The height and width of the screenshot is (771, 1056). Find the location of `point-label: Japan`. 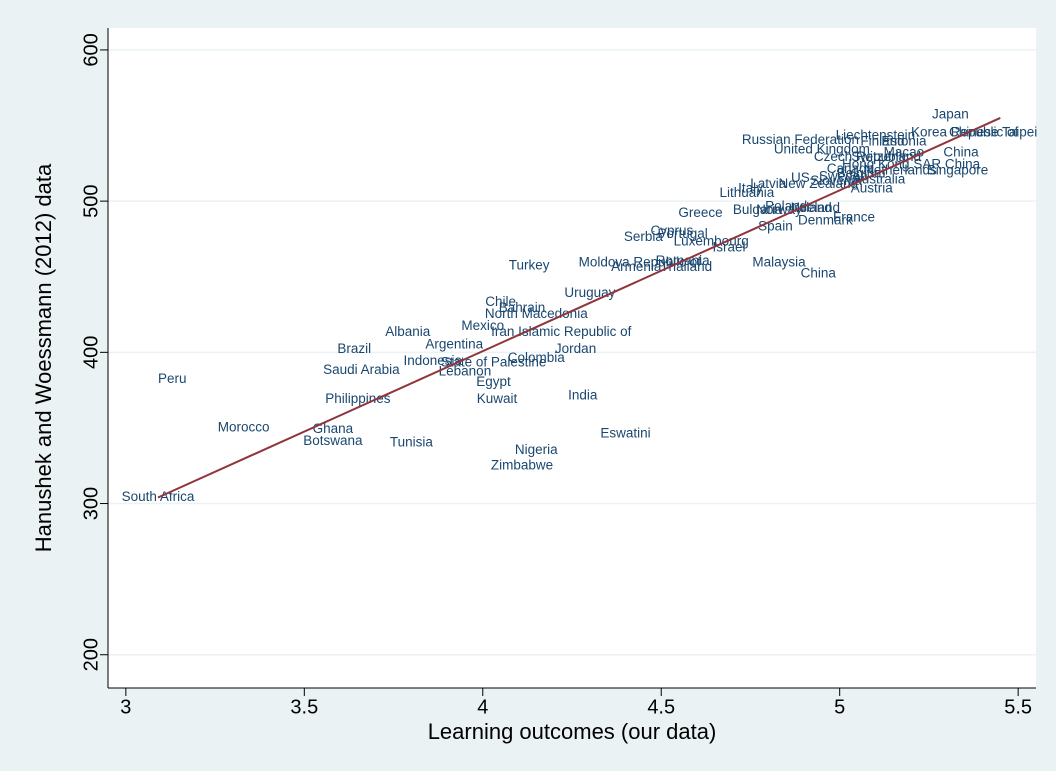

point-label: Japan is located at coordinates (950, 114).